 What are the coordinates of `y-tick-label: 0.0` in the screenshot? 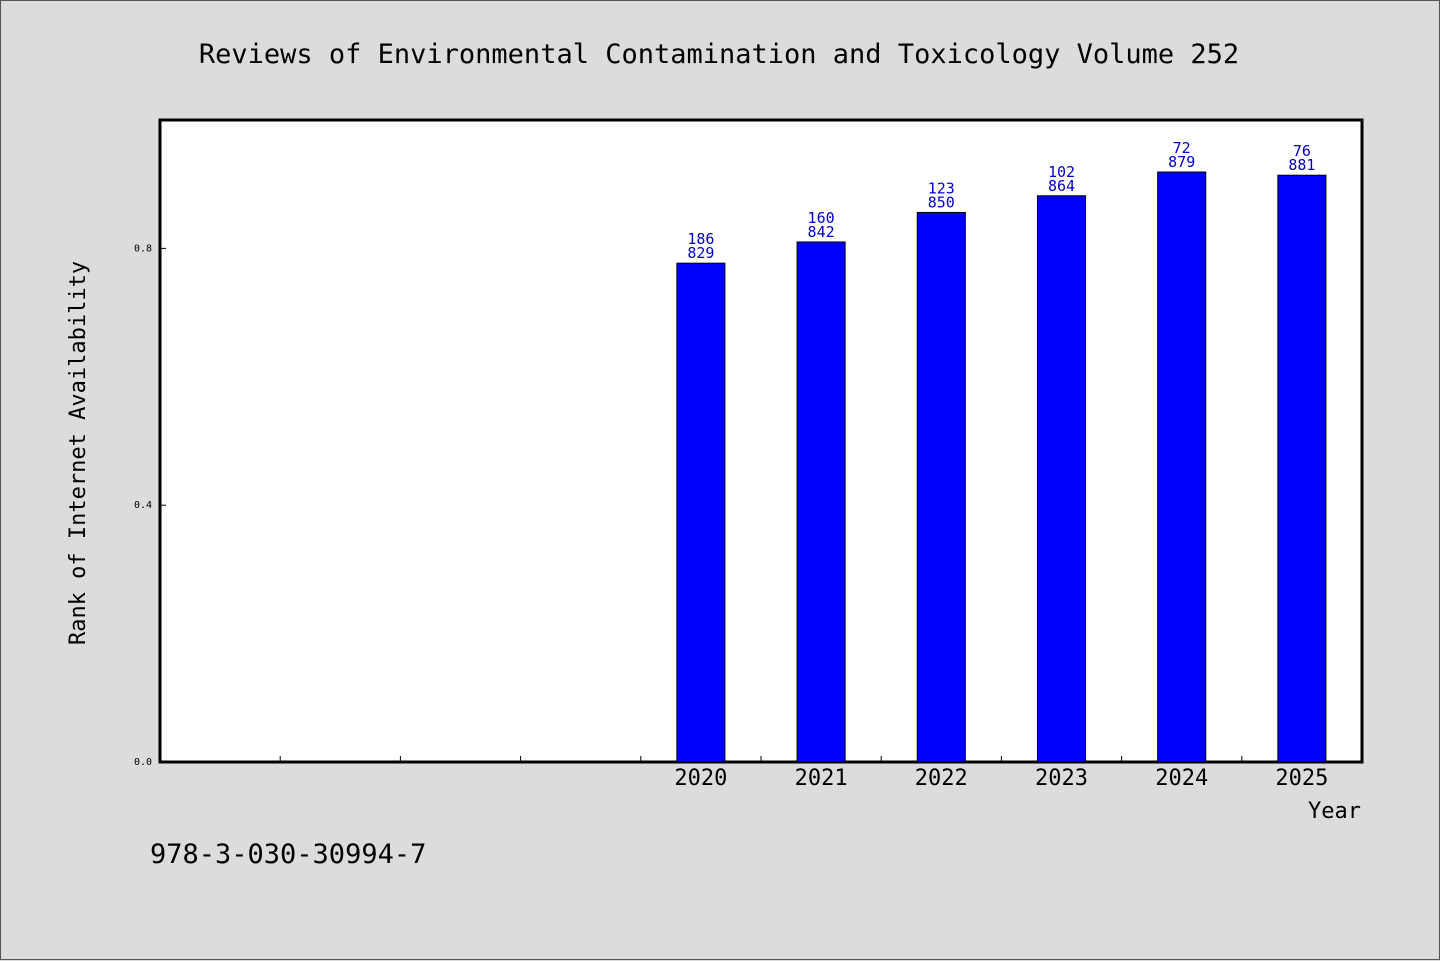 It's located at (143, 762).